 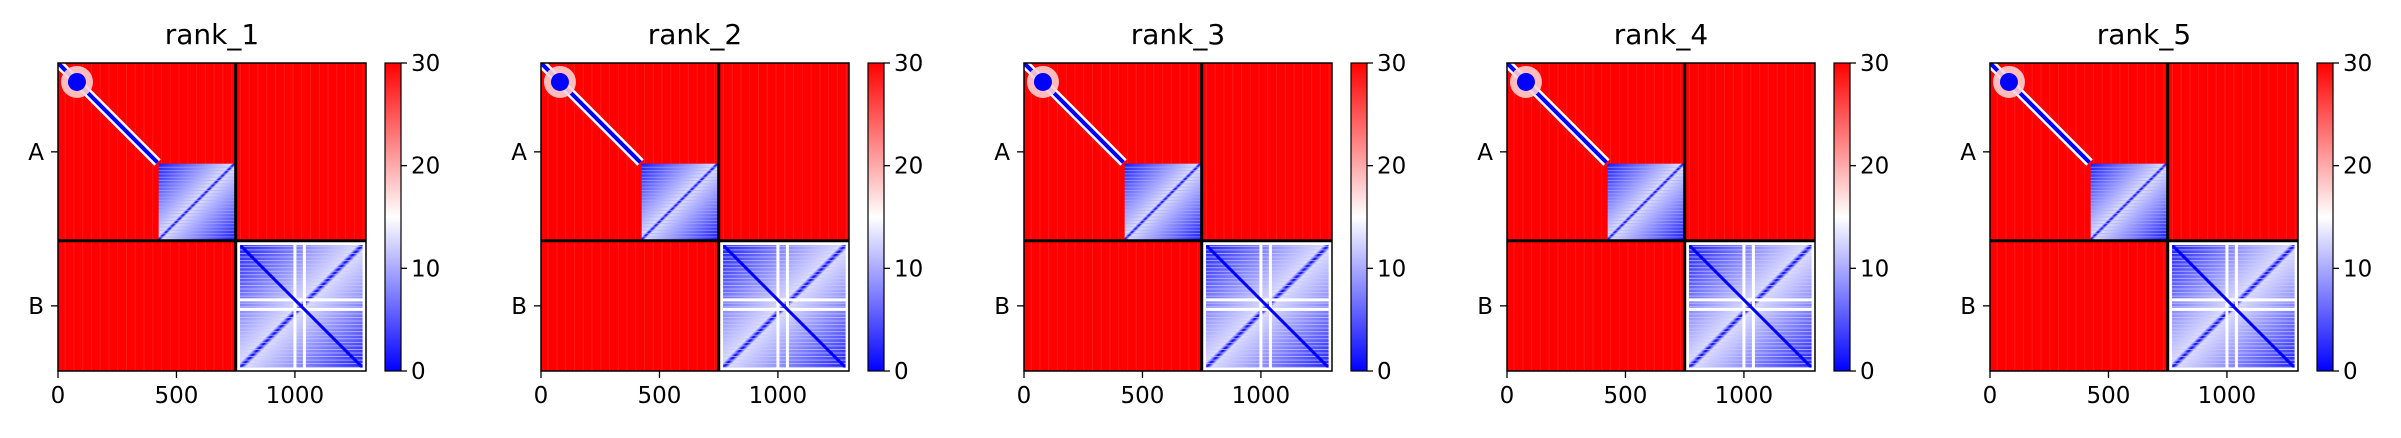 I want to click on panel-title: rank_1, so click(x=212, y=34).